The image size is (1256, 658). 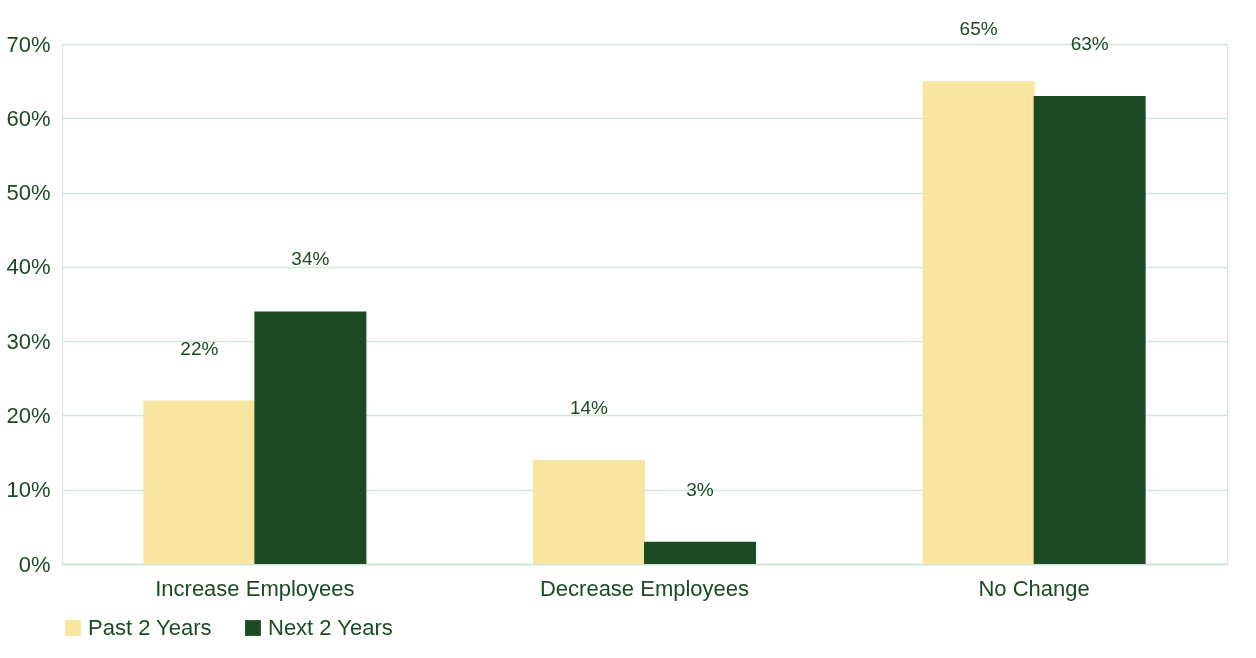 I want to click on data-label: 3%, so click(x=700, y=489).